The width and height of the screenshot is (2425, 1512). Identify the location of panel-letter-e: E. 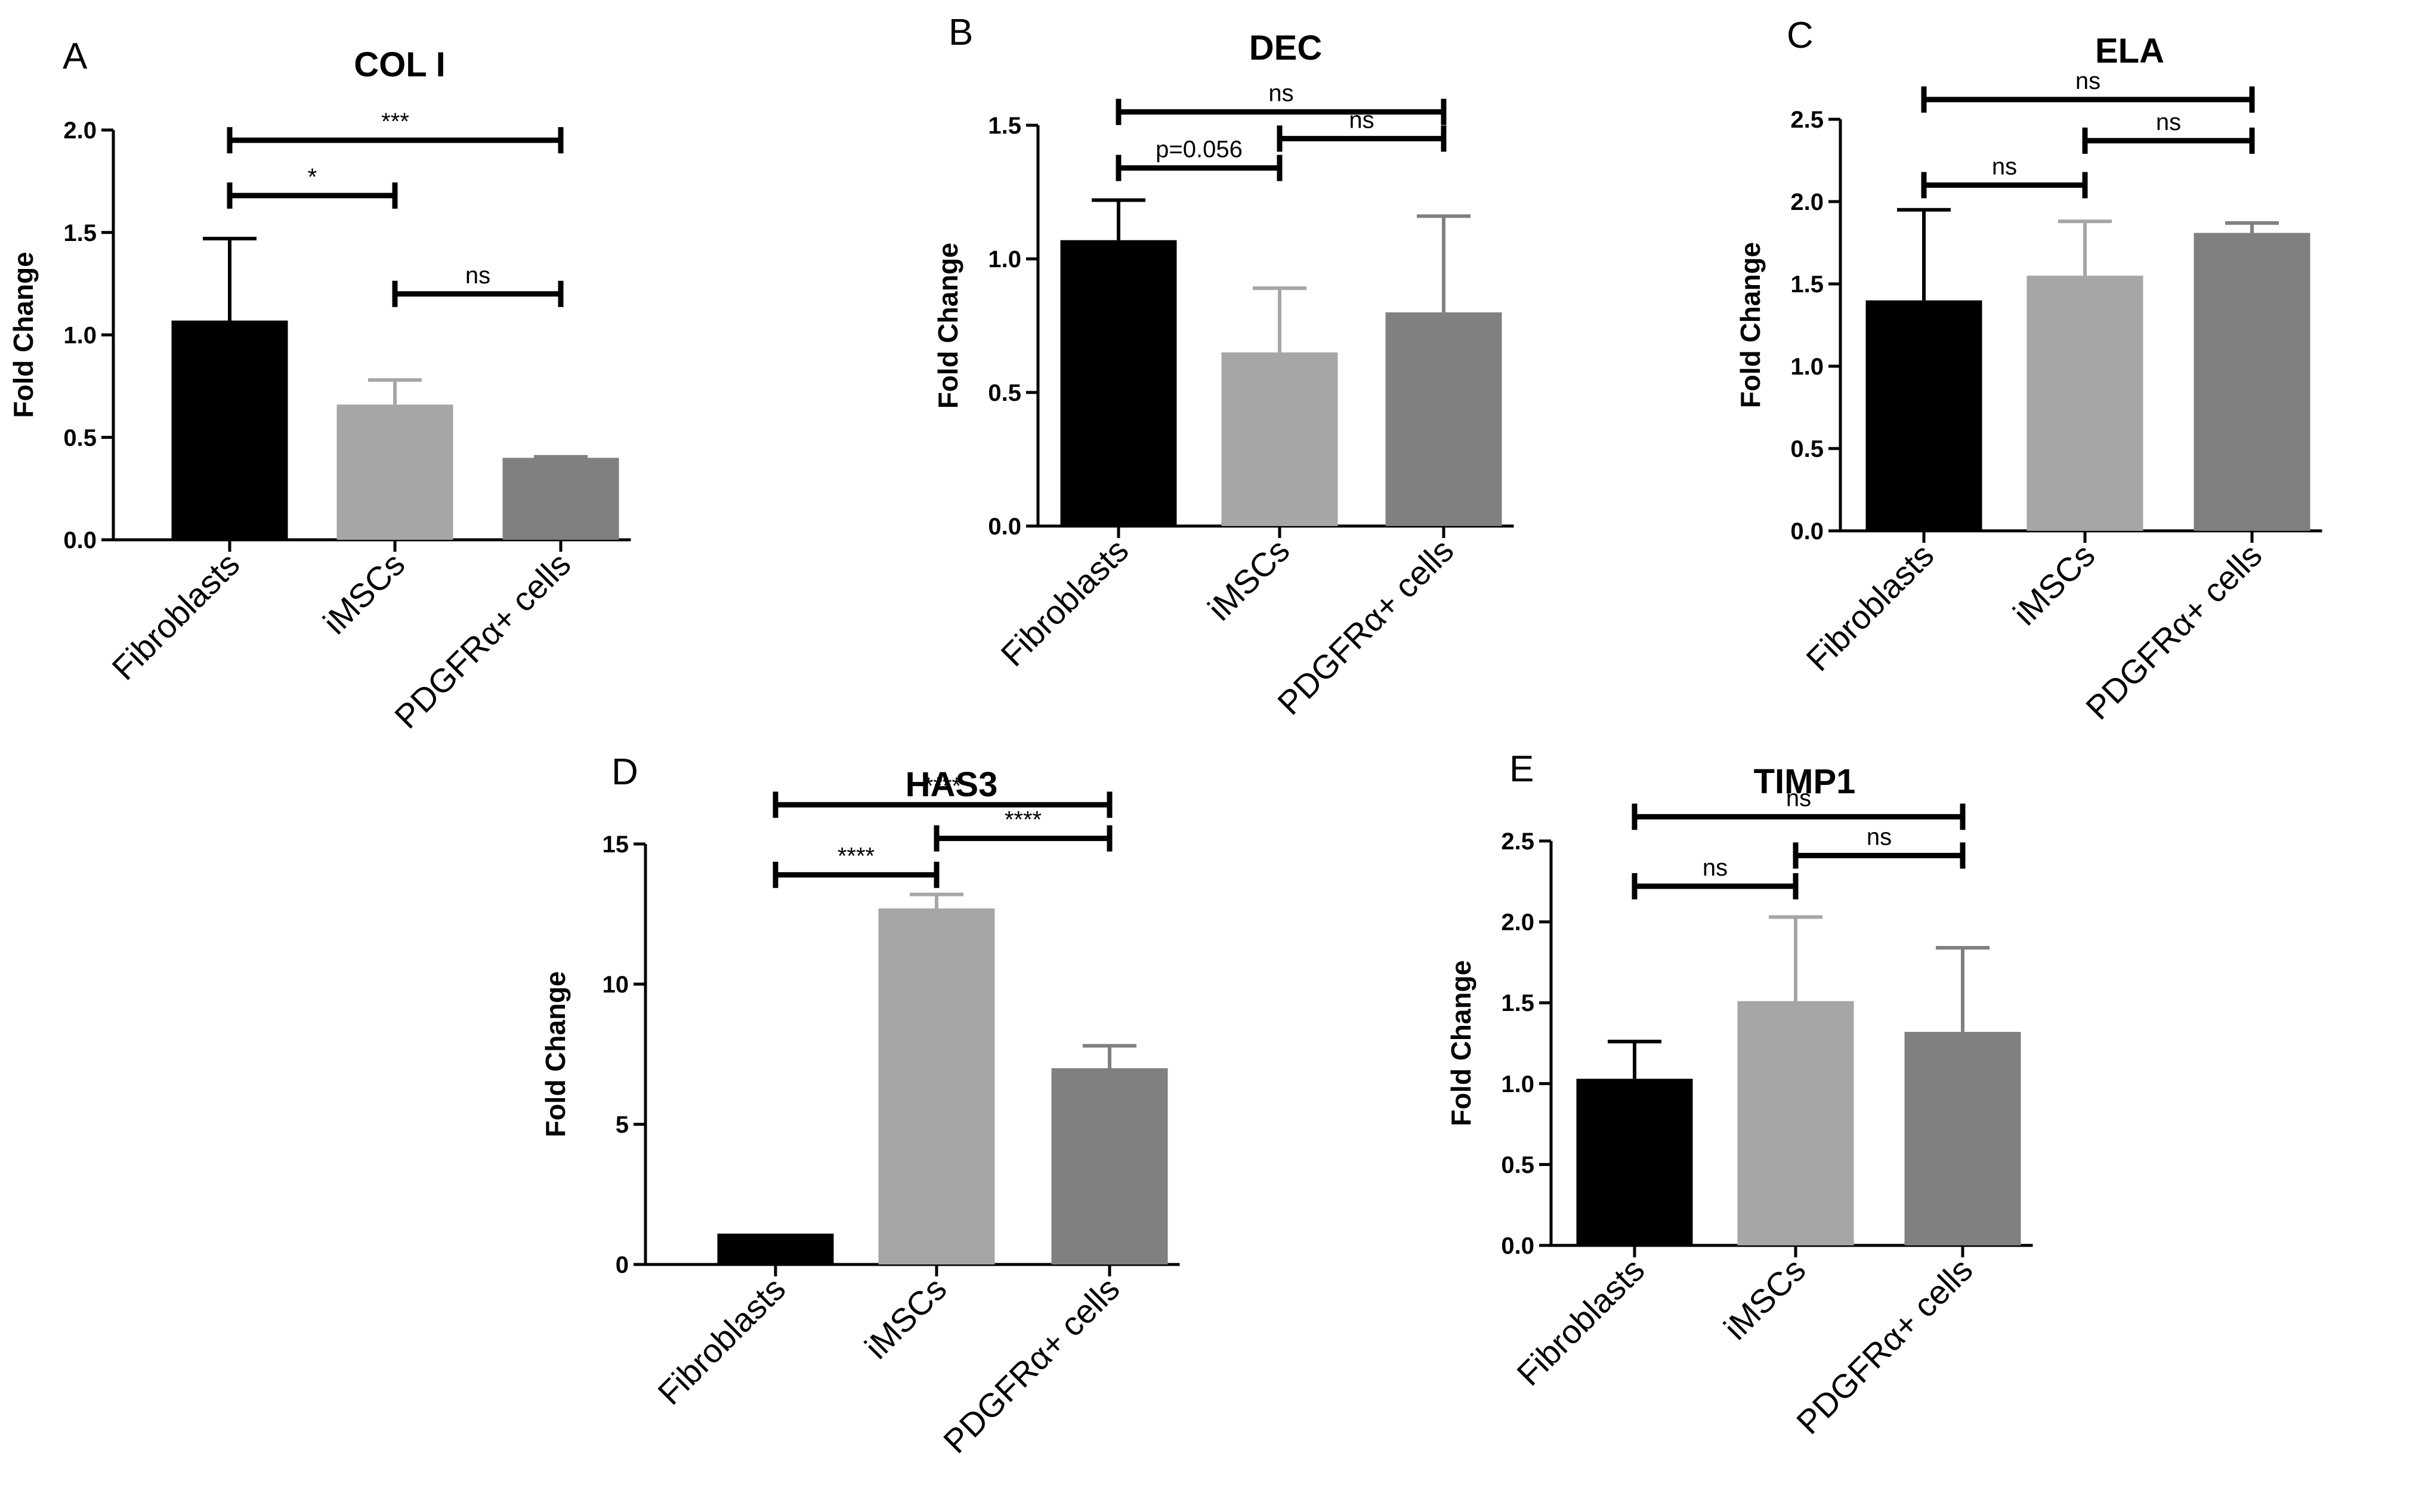
(1521, 769).